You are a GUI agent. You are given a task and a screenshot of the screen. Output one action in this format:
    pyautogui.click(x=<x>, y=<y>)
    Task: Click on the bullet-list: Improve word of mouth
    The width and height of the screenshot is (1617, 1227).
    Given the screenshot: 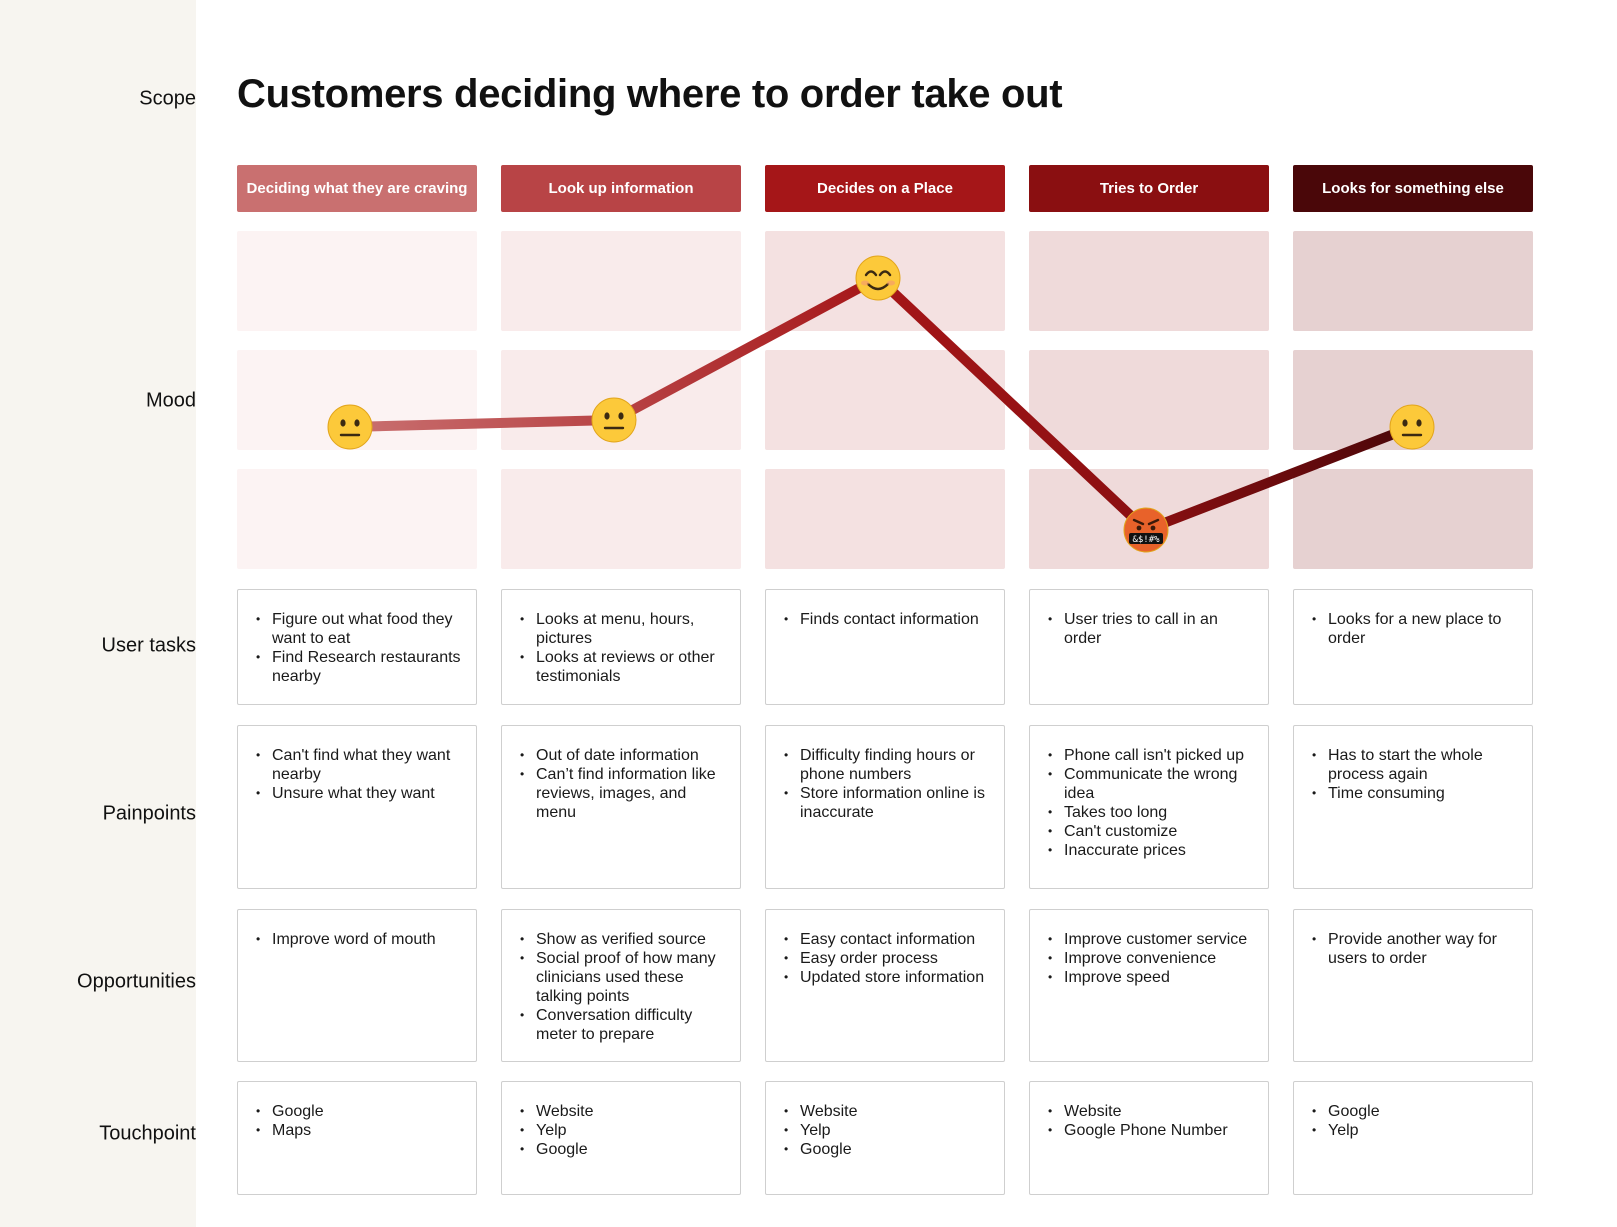 What is the action you would take?
    pyautogui.click(x=359, y=939)
    